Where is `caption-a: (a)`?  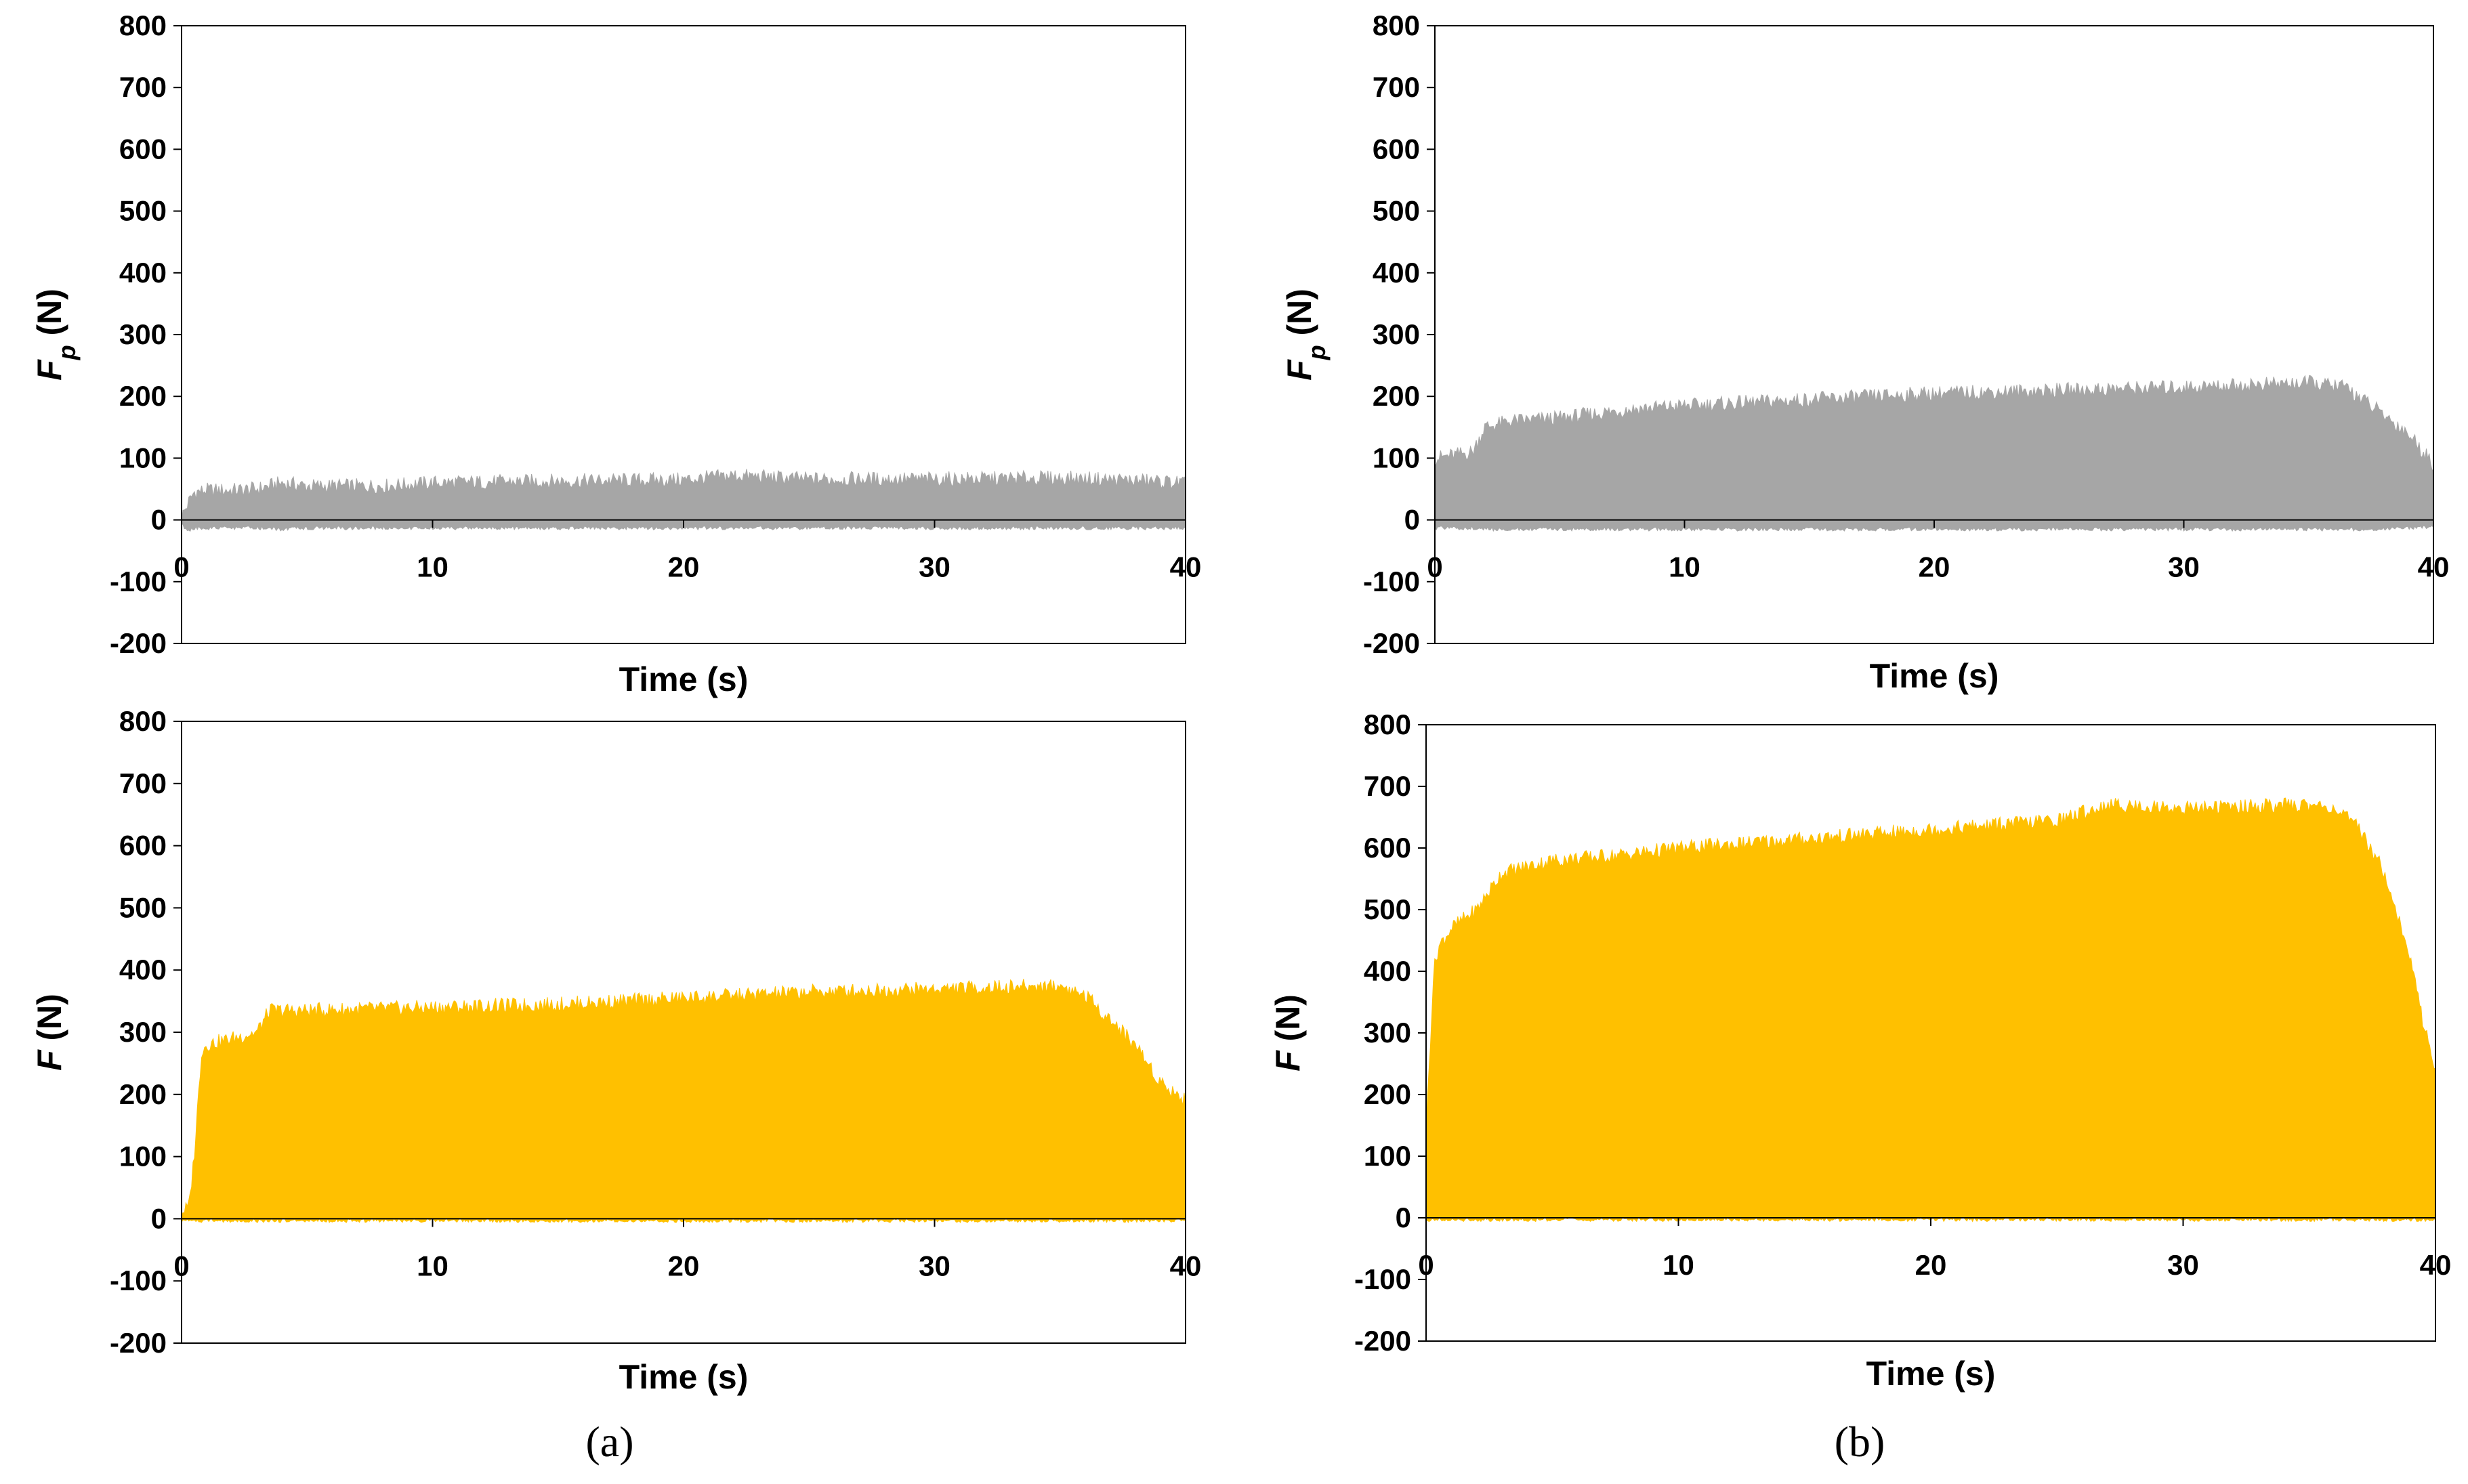
caption-a: (a) is located at coordinates (609, 1442).